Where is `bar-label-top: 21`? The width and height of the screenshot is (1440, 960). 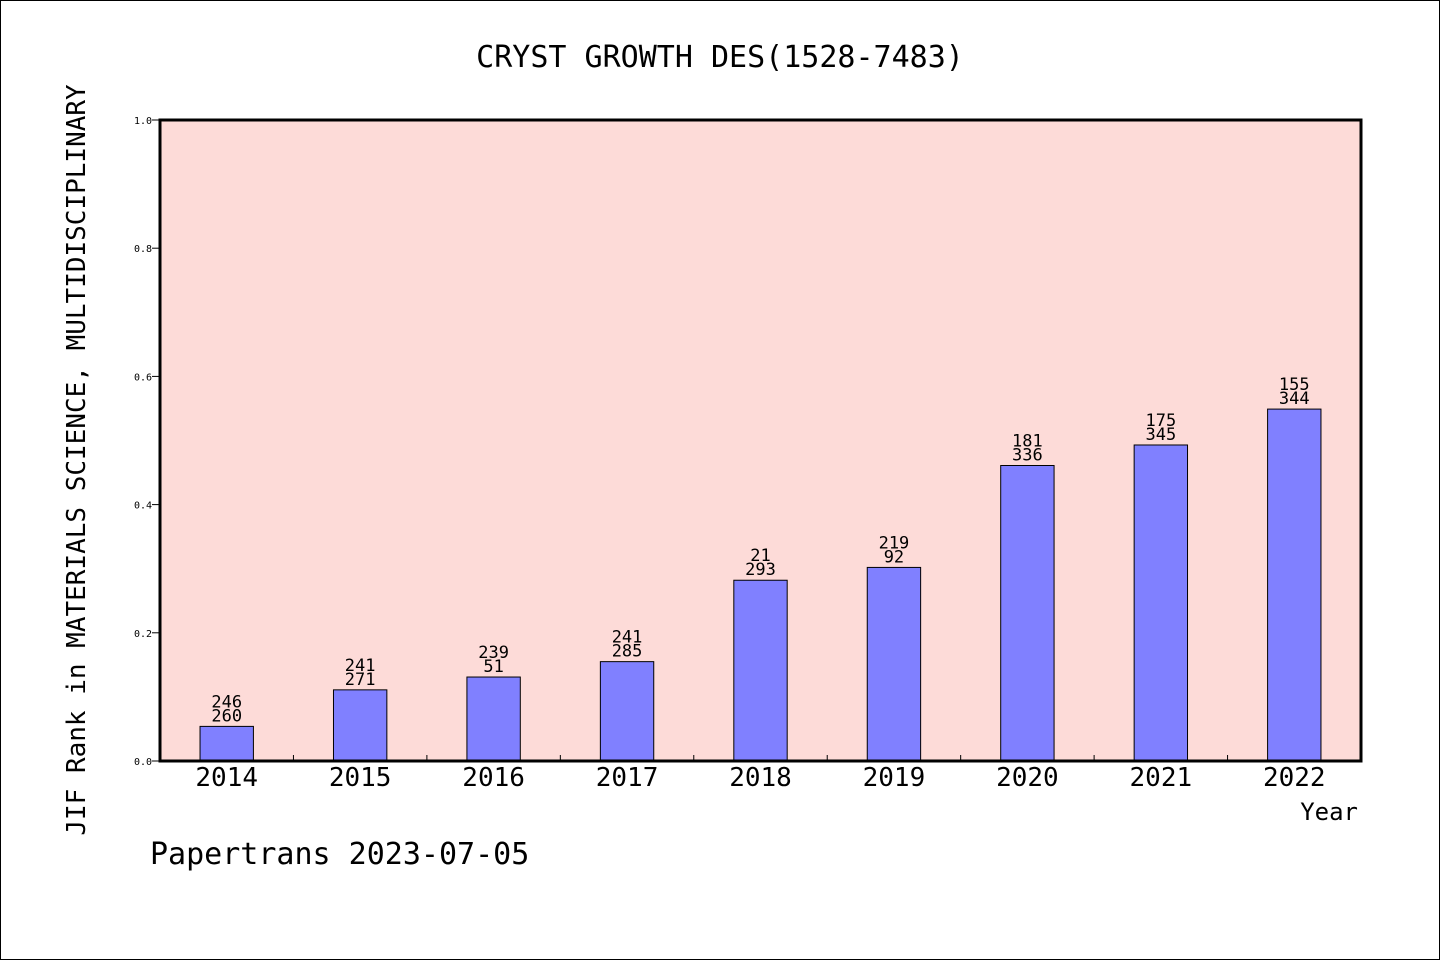 bar-label-top: 21 is located at coordinates (760, 556).